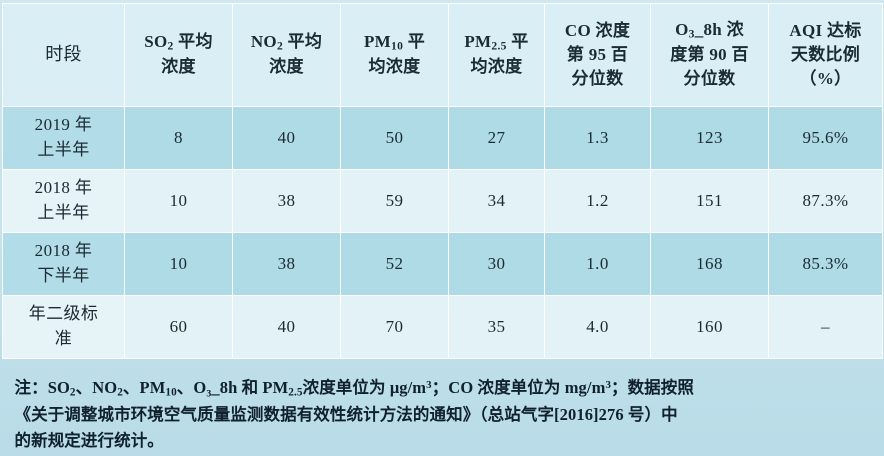  I want to click on header-cell-pm10: PM10 平 均浓度, so click(394, 55).